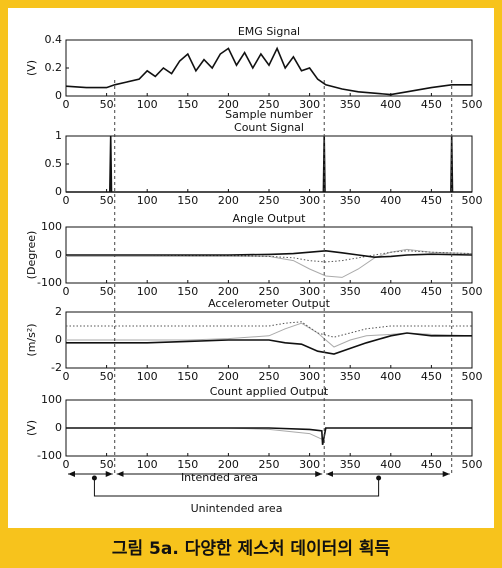  Describe the element at coordinates (269, 218) in the screenshot. I see `chart-title: Angle Output` at that location.